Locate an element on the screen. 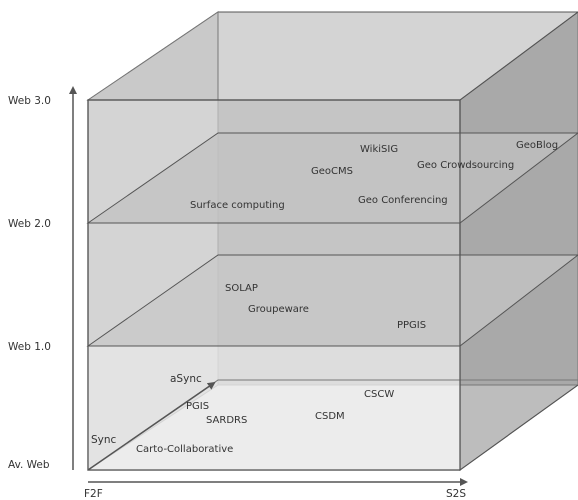  item-ppgis: PPGIS is located at coordinates (411, 325).